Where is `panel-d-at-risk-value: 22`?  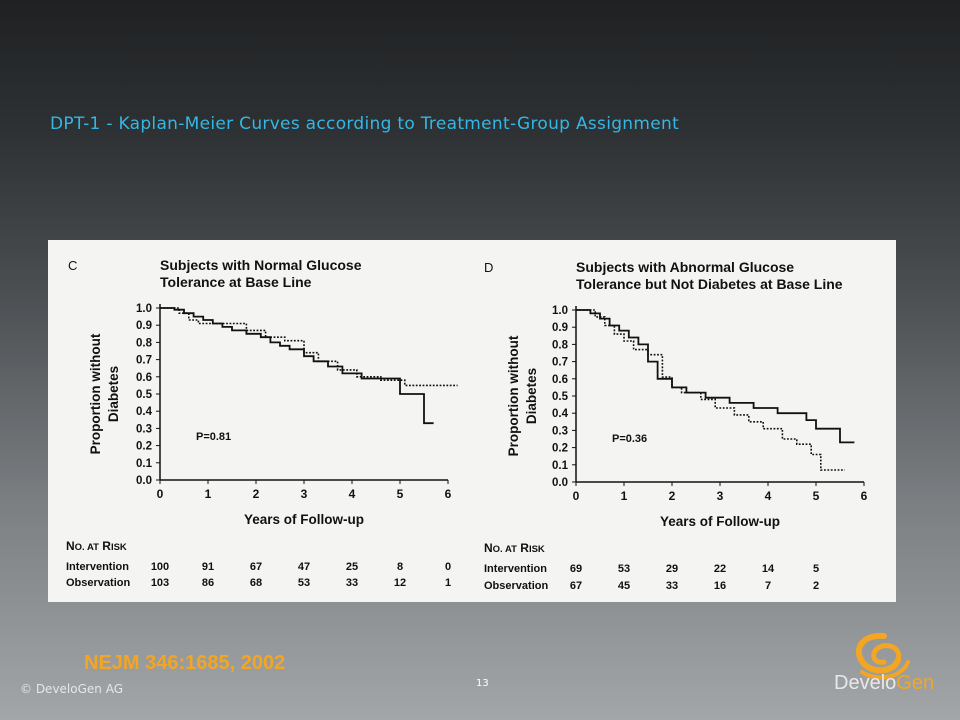 panel-d-at-risk-value: 22 is located at coordinates (720, 569).